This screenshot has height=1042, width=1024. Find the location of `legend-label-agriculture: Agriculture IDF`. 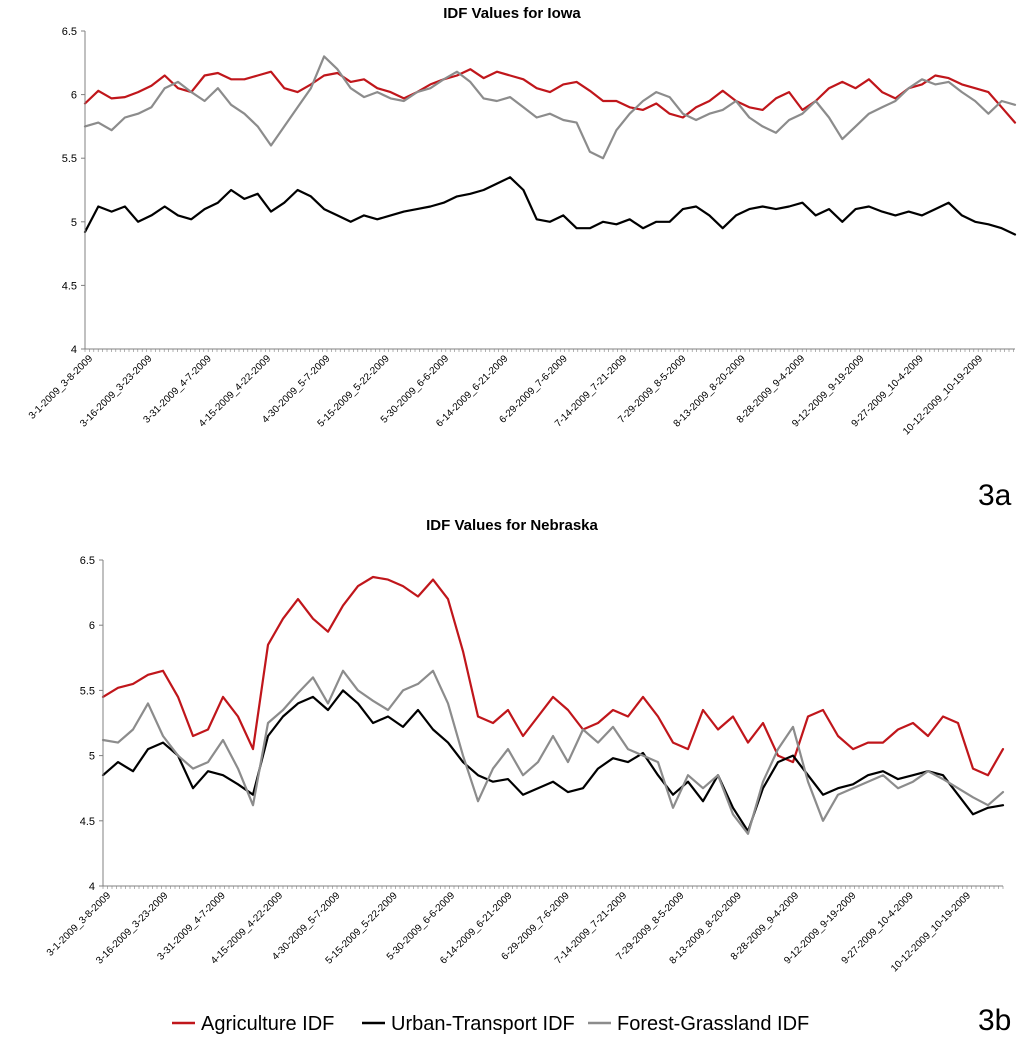

legend-label-agriculture: Agriculture IDF is located at coordinates (267, 1024).